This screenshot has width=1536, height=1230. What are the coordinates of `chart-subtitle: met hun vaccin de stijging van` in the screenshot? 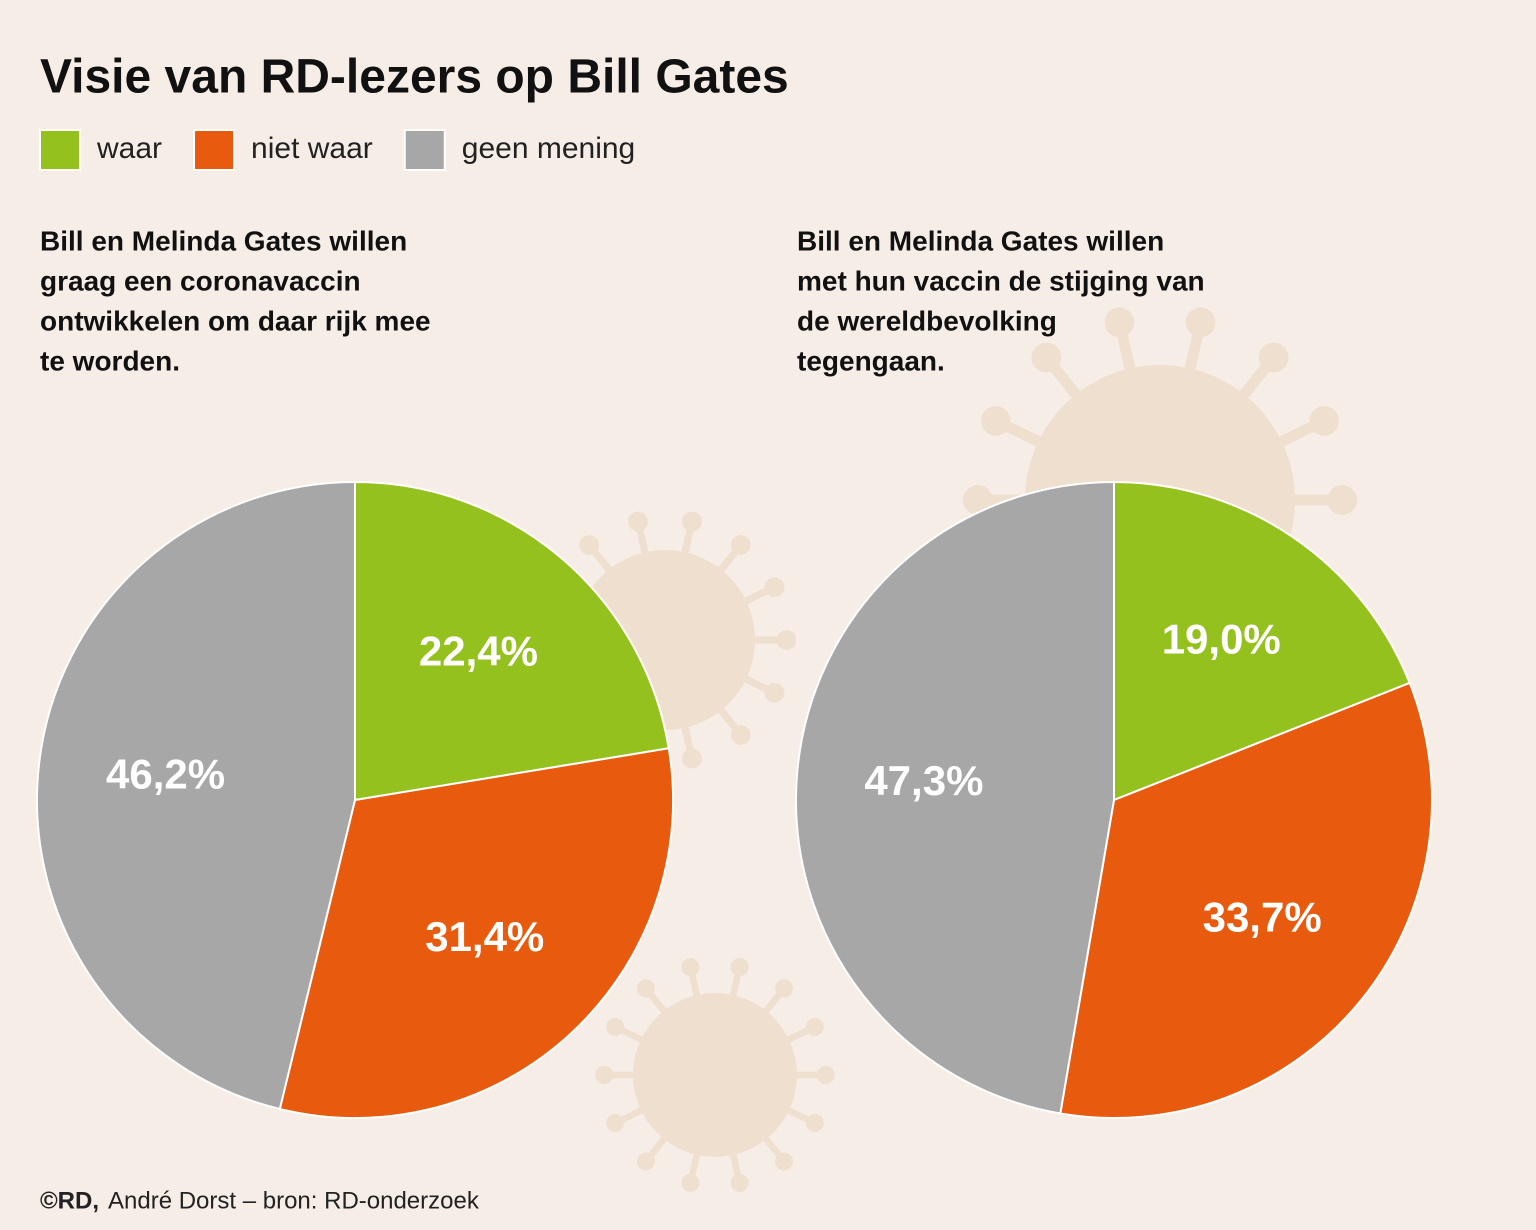 It's located at (1001, 280).